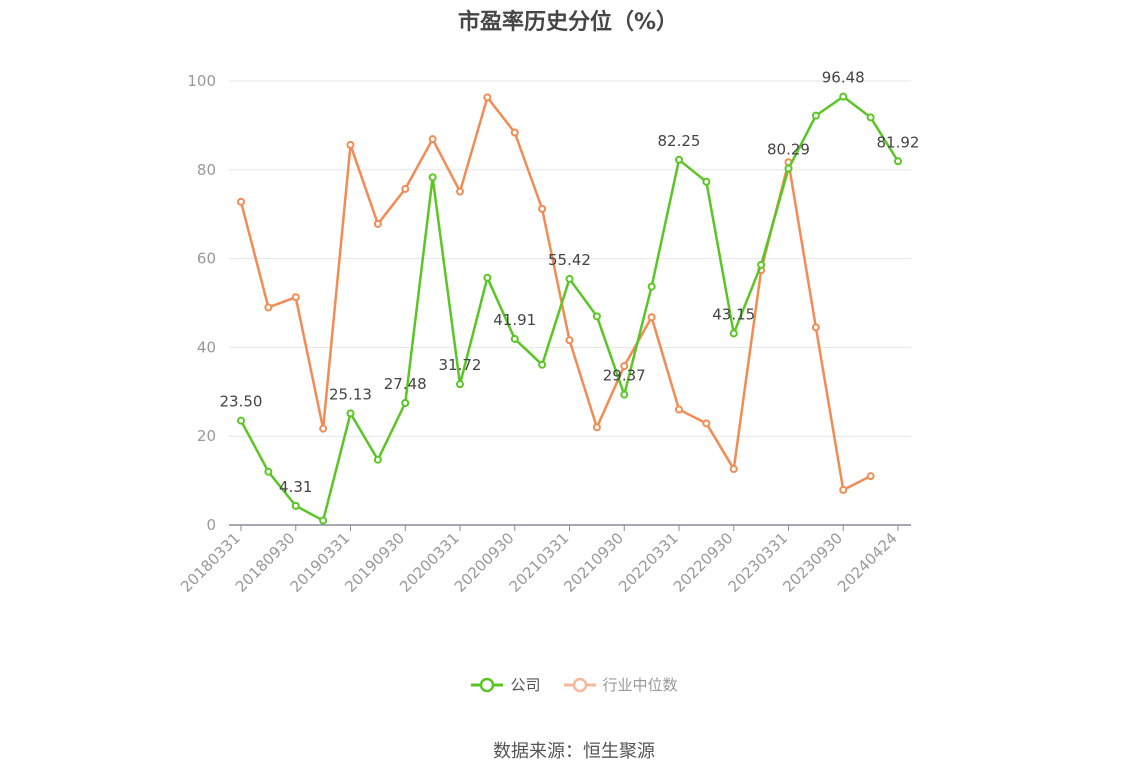 The height and width of the screenshot is (776, 1148). Describe the element at coordinates (206, 259) in the screenshot. I see `y-tick-label: 60` at that location.